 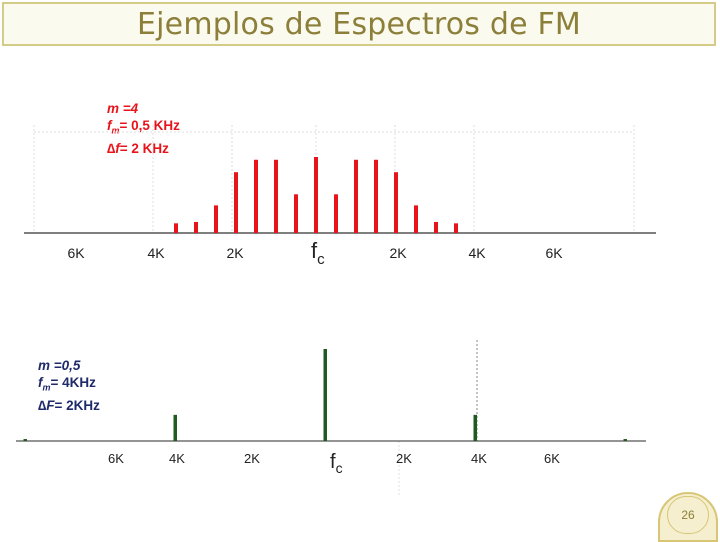 I want to click on top-param-df: ∆f= 2 KHz, so click(x=138, y=148).